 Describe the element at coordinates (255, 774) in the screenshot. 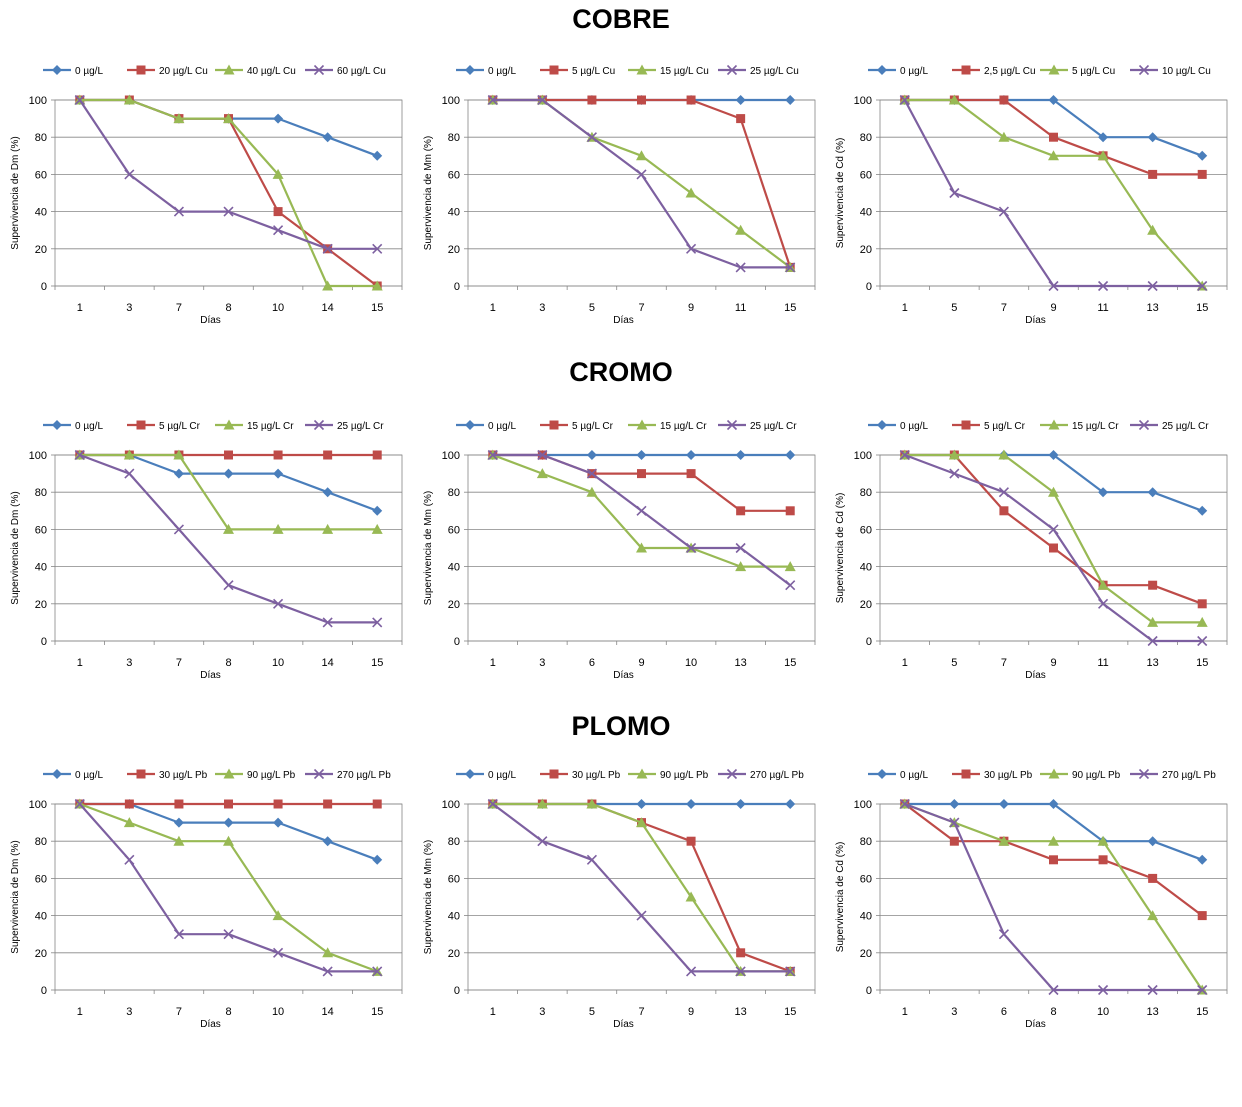

I see `legend-entry: 90 µg/L Pb` at that location.